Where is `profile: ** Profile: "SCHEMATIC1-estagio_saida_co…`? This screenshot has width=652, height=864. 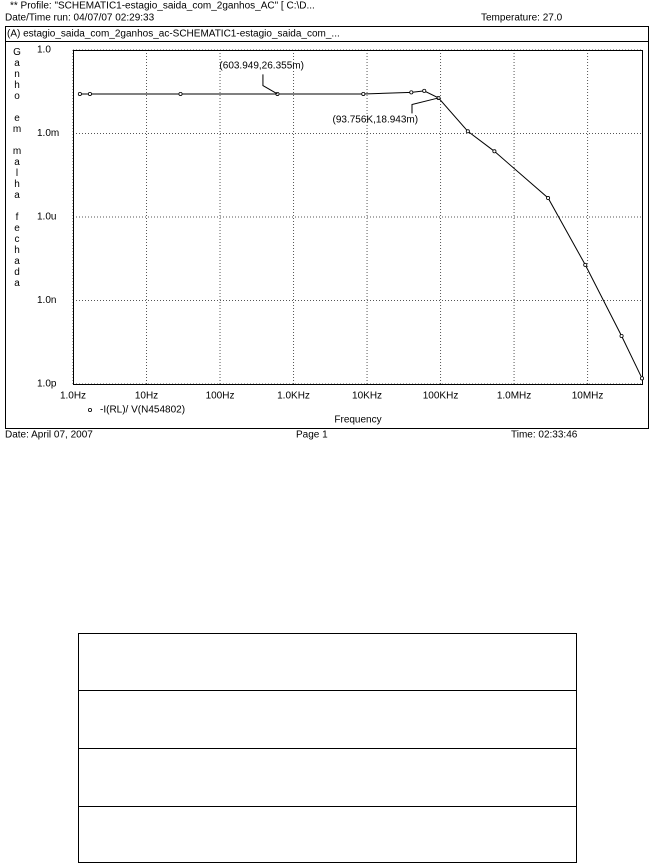 profile: ** Profile: "SCHEMATIC1-estagio_saida_co… is located at coordinates (162, 6).